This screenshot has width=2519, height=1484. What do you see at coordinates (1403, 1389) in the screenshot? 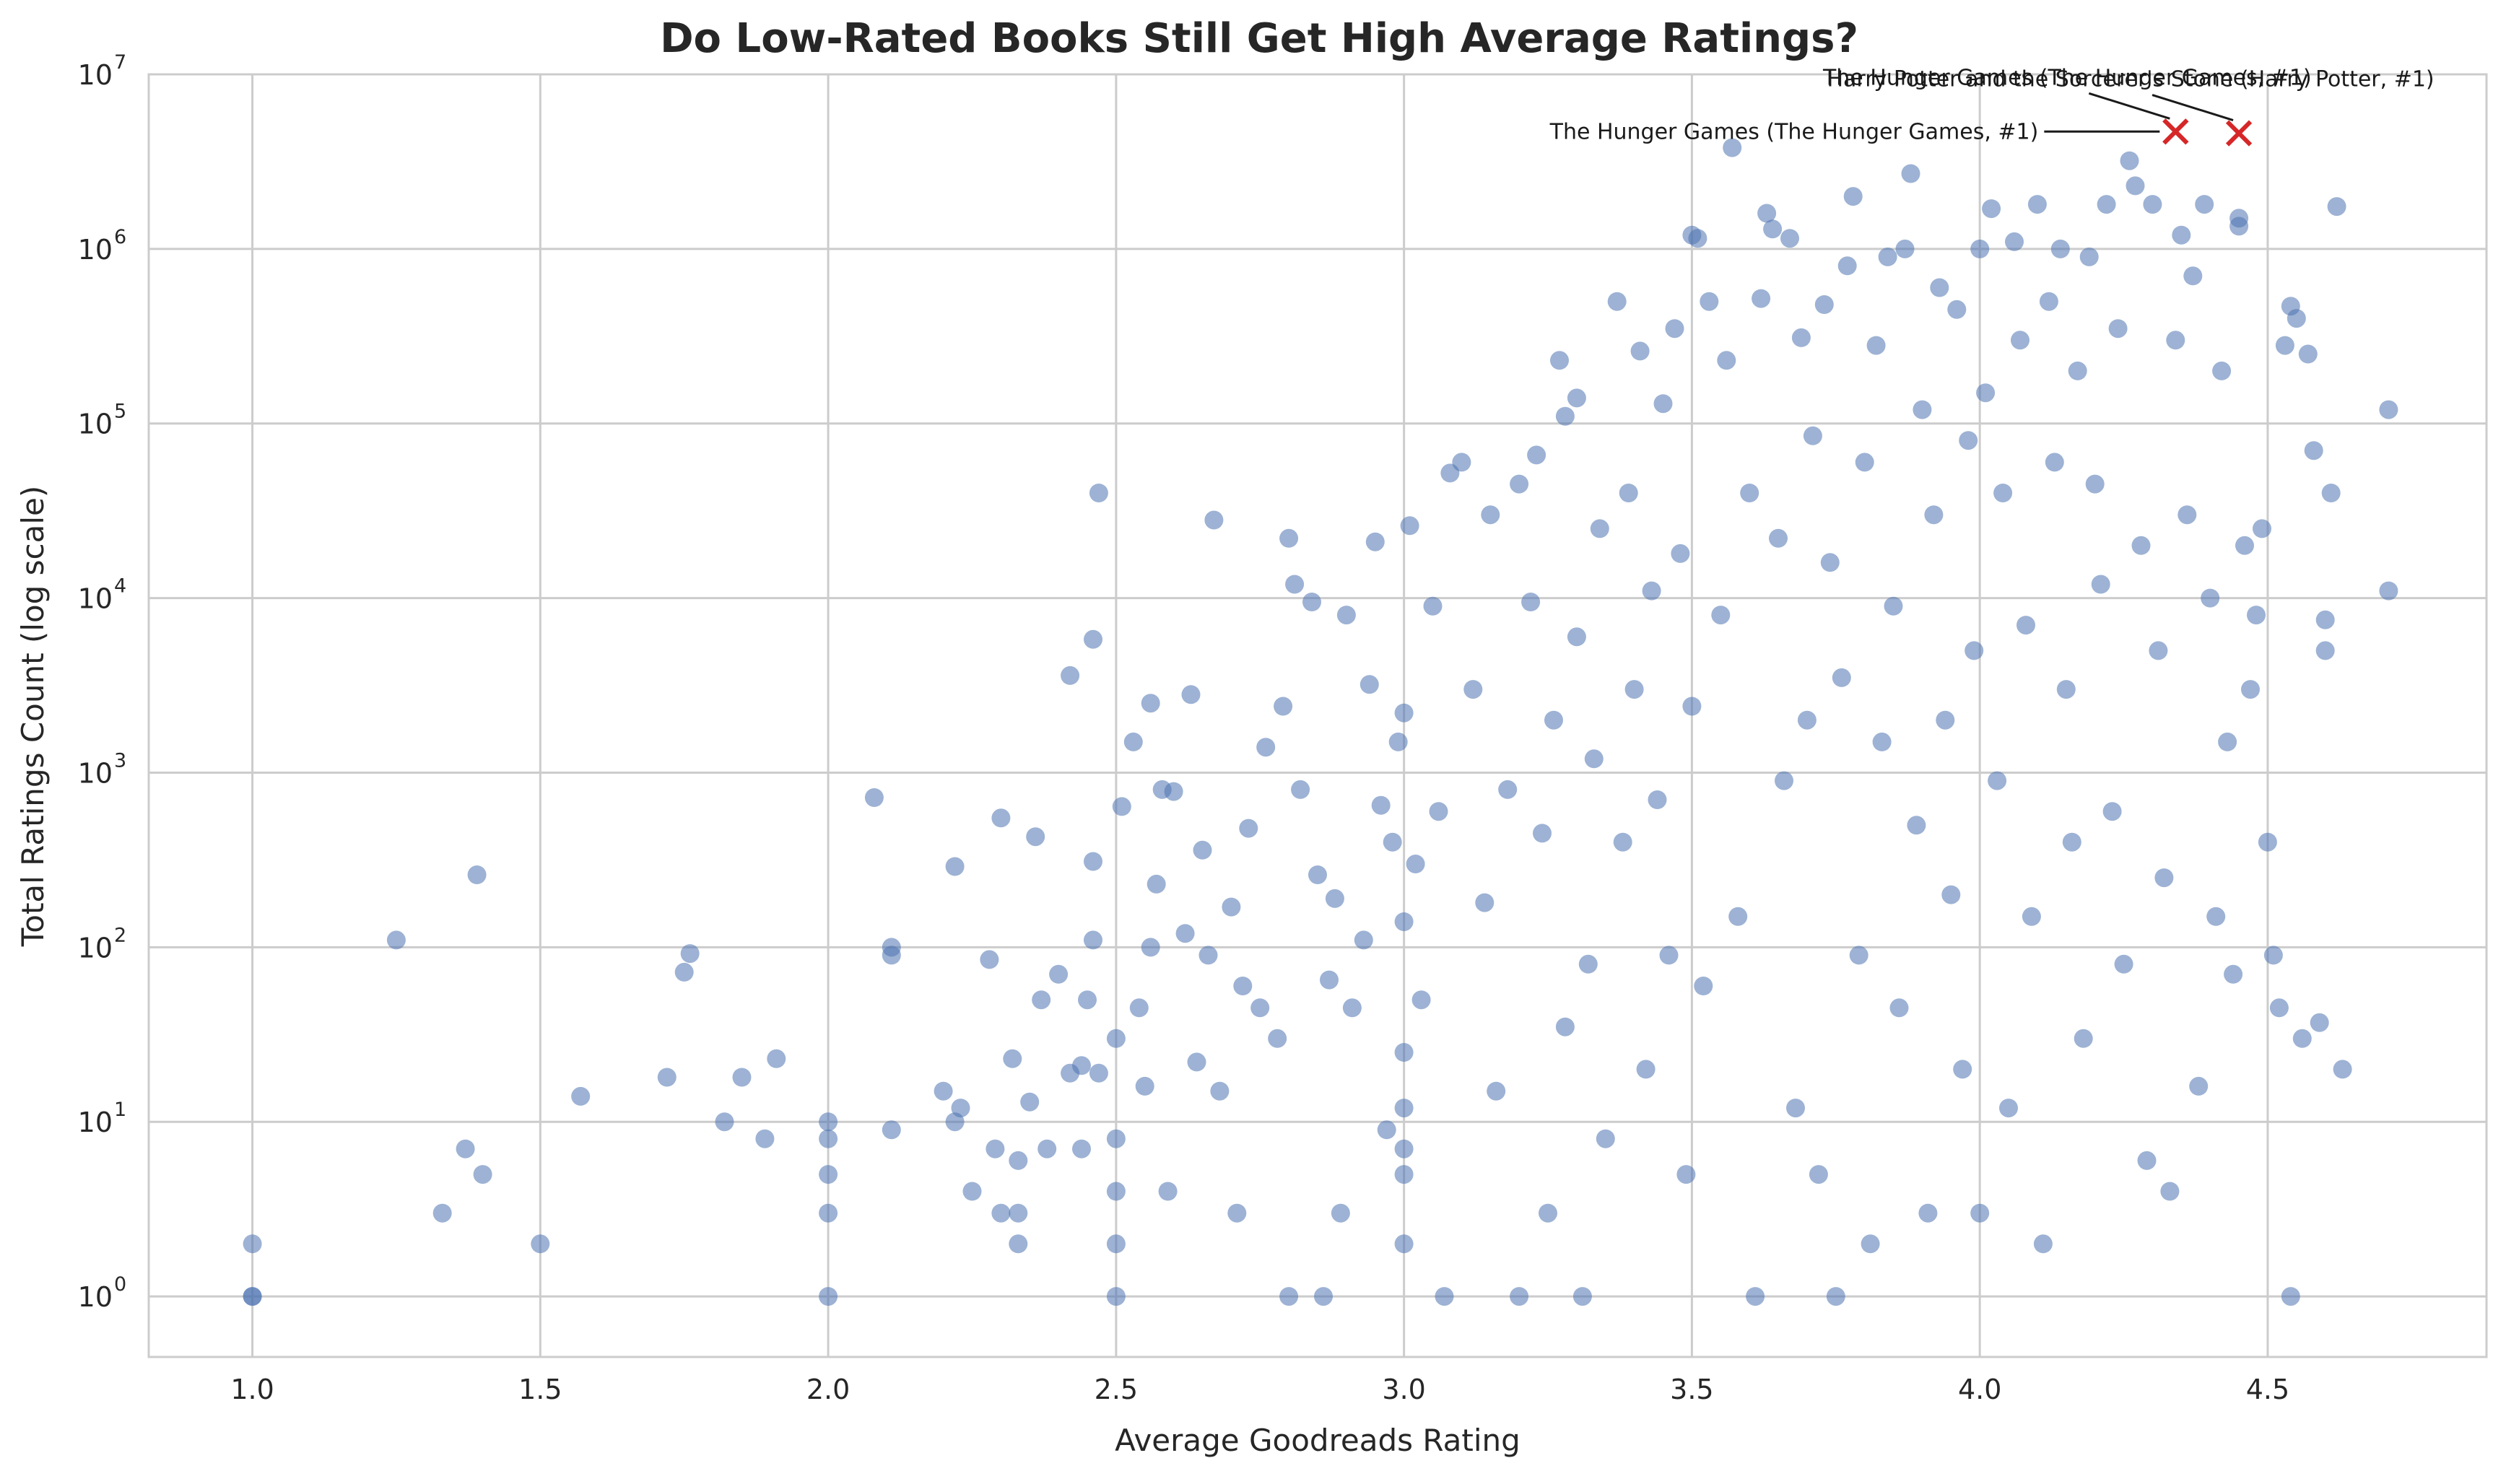
I see `x-tick-label: 3.0` at bounding box center [1403, 1389].